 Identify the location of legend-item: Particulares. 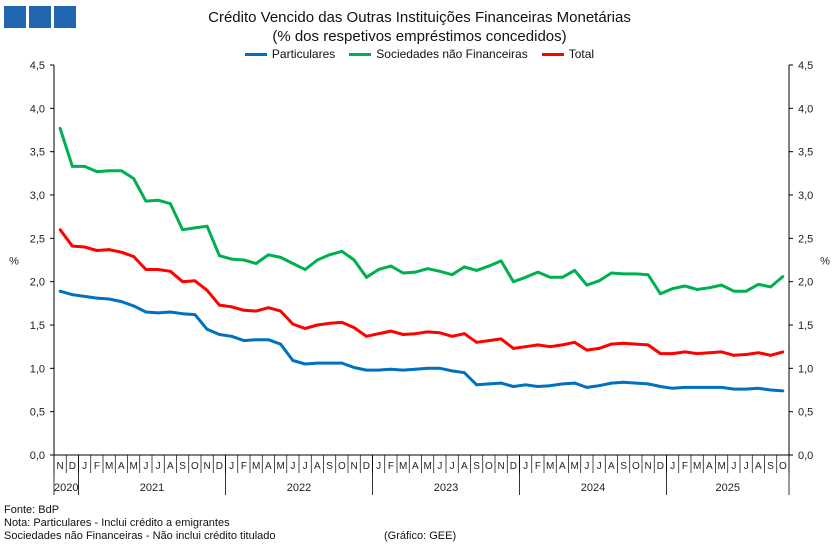
(289, 54).